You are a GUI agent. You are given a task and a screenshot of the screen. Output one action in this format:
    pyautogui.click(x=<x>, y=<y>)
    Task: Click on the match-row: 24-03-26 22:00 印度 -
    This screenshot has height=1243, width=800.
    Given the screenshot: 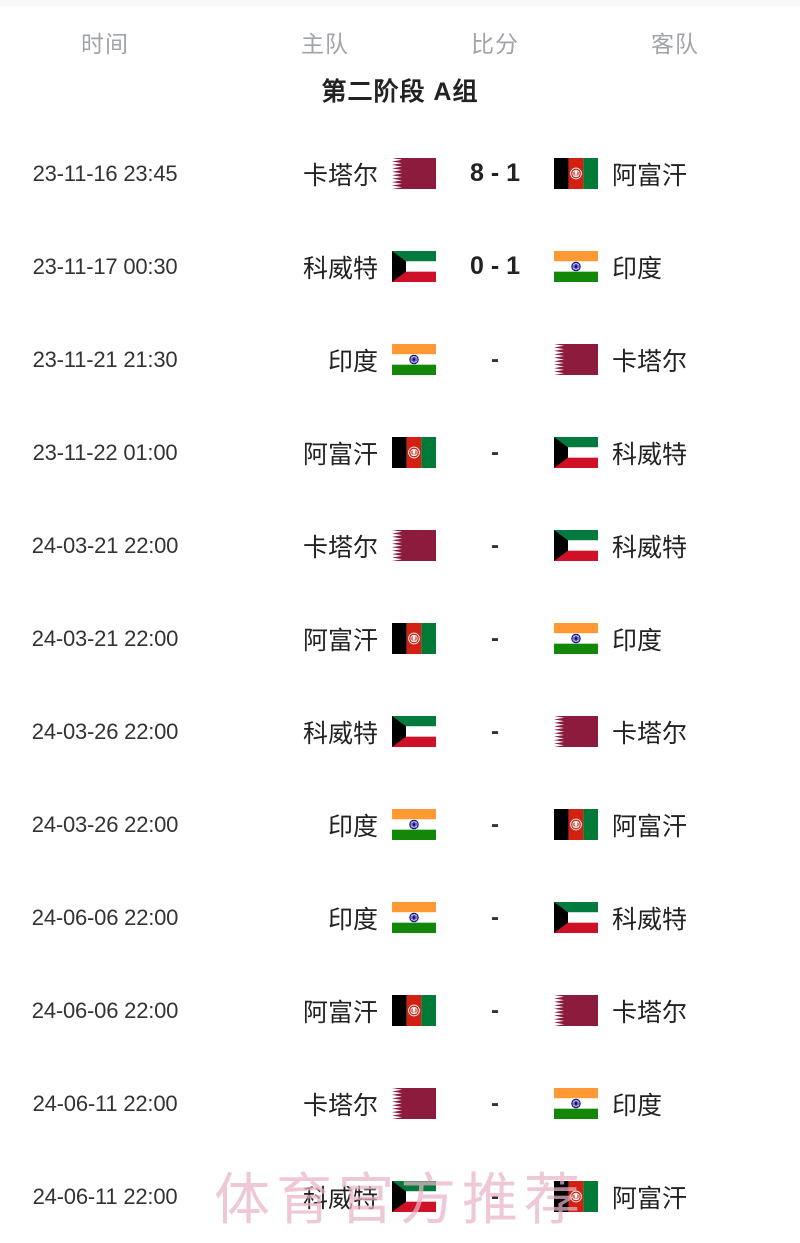 What is the action you would take?
    pyautogui.click(x=400, y=824)
    